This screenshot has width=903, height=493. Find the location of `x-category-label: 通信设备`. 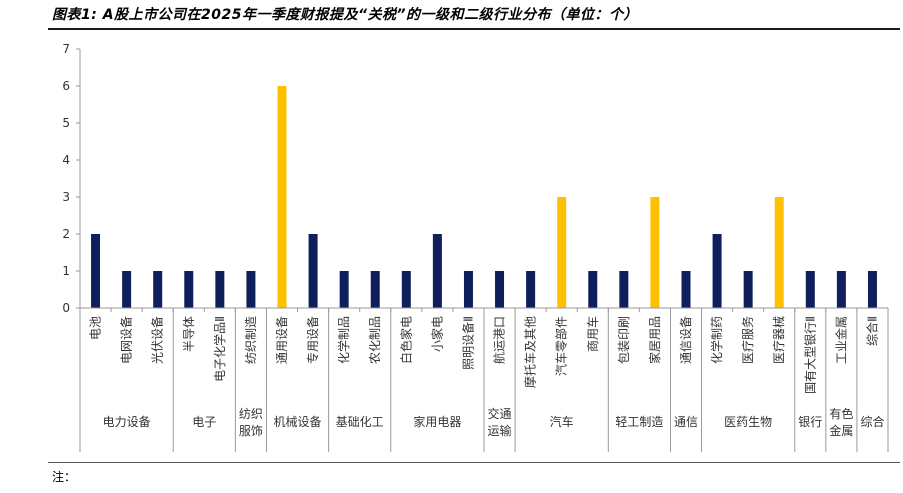

x-category-label: 通信设备 is located at coordinates (686, 340).